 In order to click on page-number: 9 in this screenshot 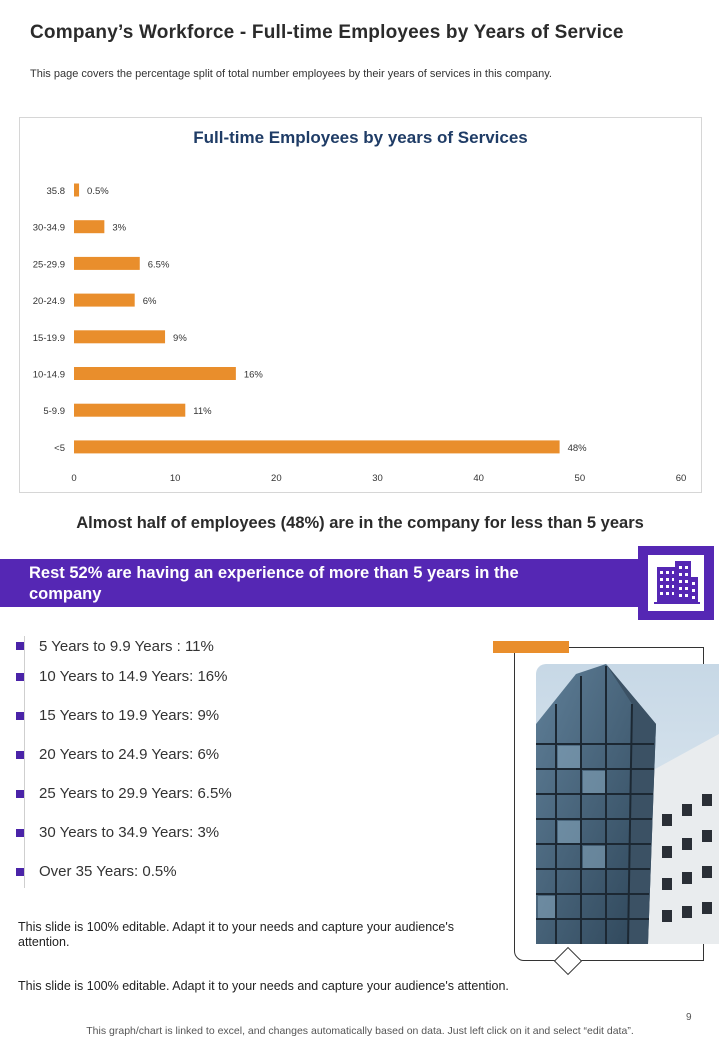, I will do `click(689, 1017)`.